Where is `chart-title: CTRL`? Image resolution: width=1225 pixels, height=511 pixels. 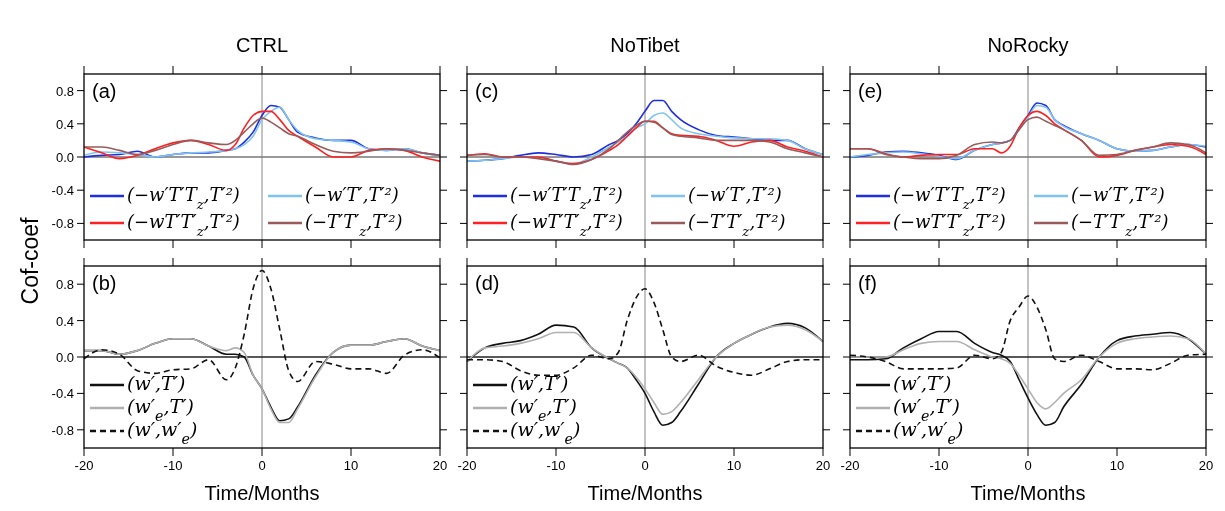
chart-title: CTRL is located at coordinates (262, 45).